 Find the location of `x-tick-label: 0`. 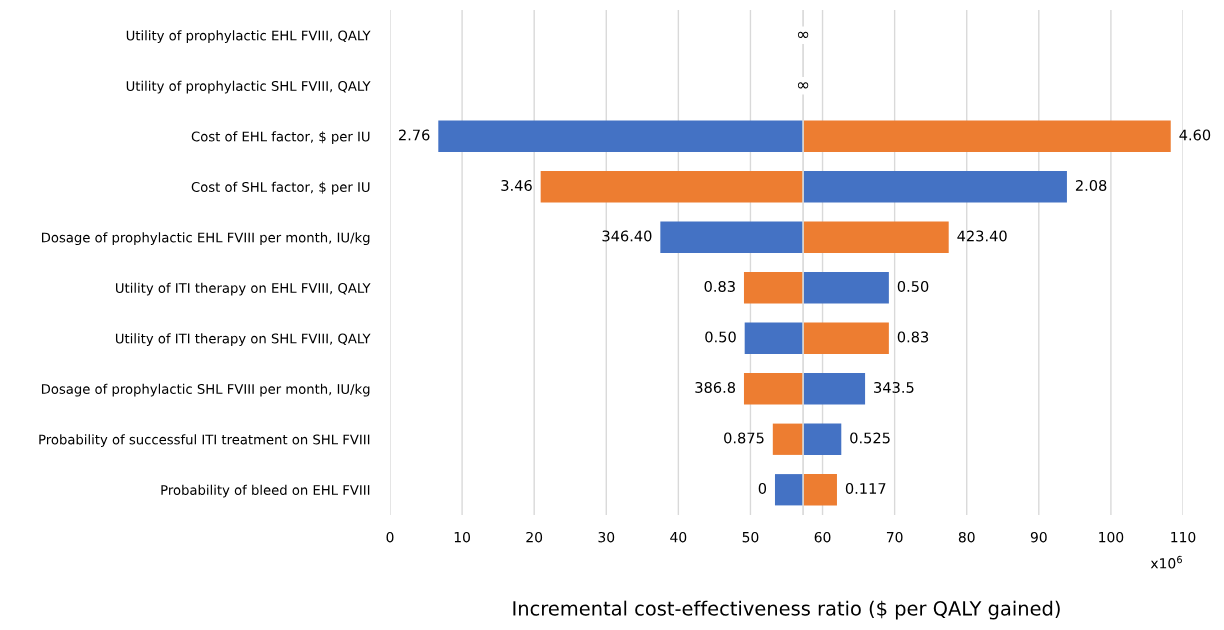

x-tick-label: 0 is located at coordinates (390, 537).